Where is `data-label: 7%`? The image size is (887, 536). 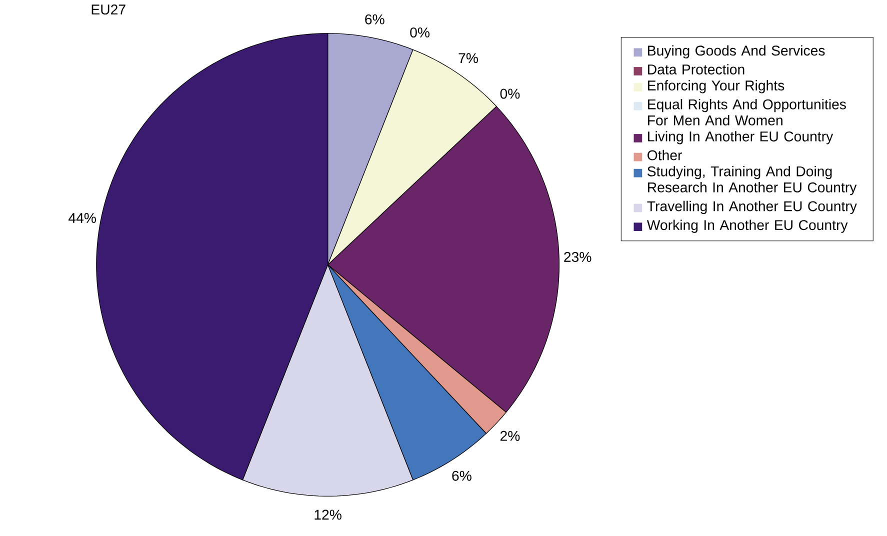 data-label: 7% is located at coordinates (468, 58).